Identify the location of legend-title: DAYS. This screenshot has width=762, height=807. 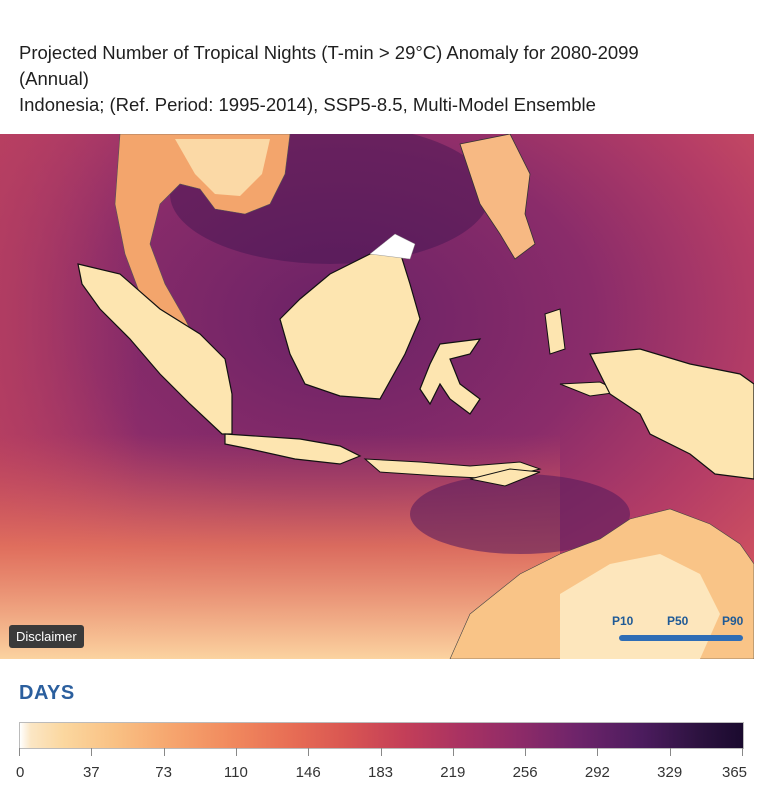
(47, 693).